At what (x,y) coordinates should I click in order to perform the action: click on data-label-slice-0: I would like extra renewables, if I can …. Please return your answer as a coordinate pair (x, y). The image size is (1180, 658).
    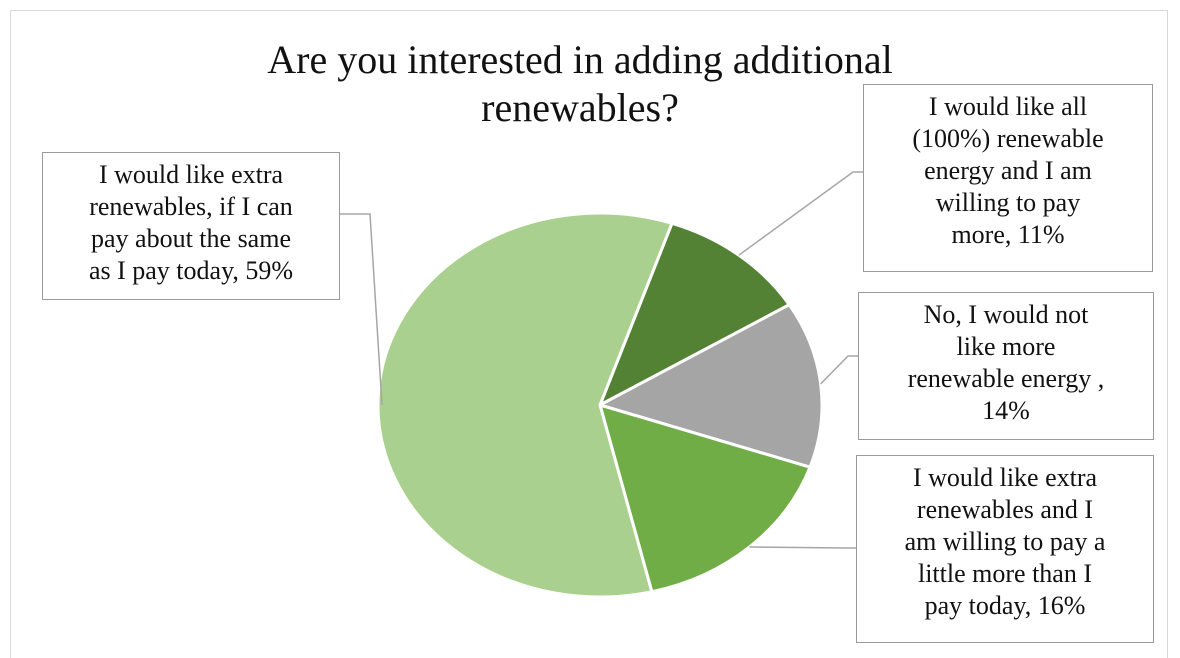
    Looking at the image, I should click on (191, 226).